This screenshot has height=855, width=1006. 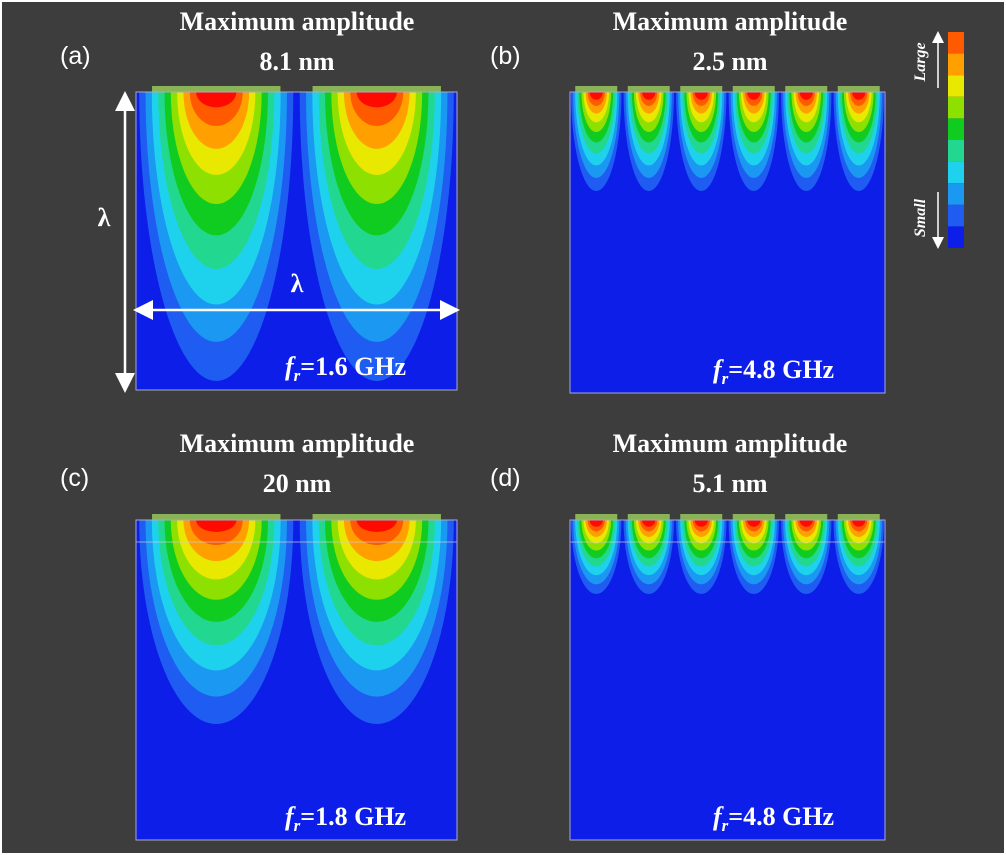 What do you see at coordinates (505, 478) in the screenshot?
I see `panel-label: (d)` at bounding box center [505, 478].